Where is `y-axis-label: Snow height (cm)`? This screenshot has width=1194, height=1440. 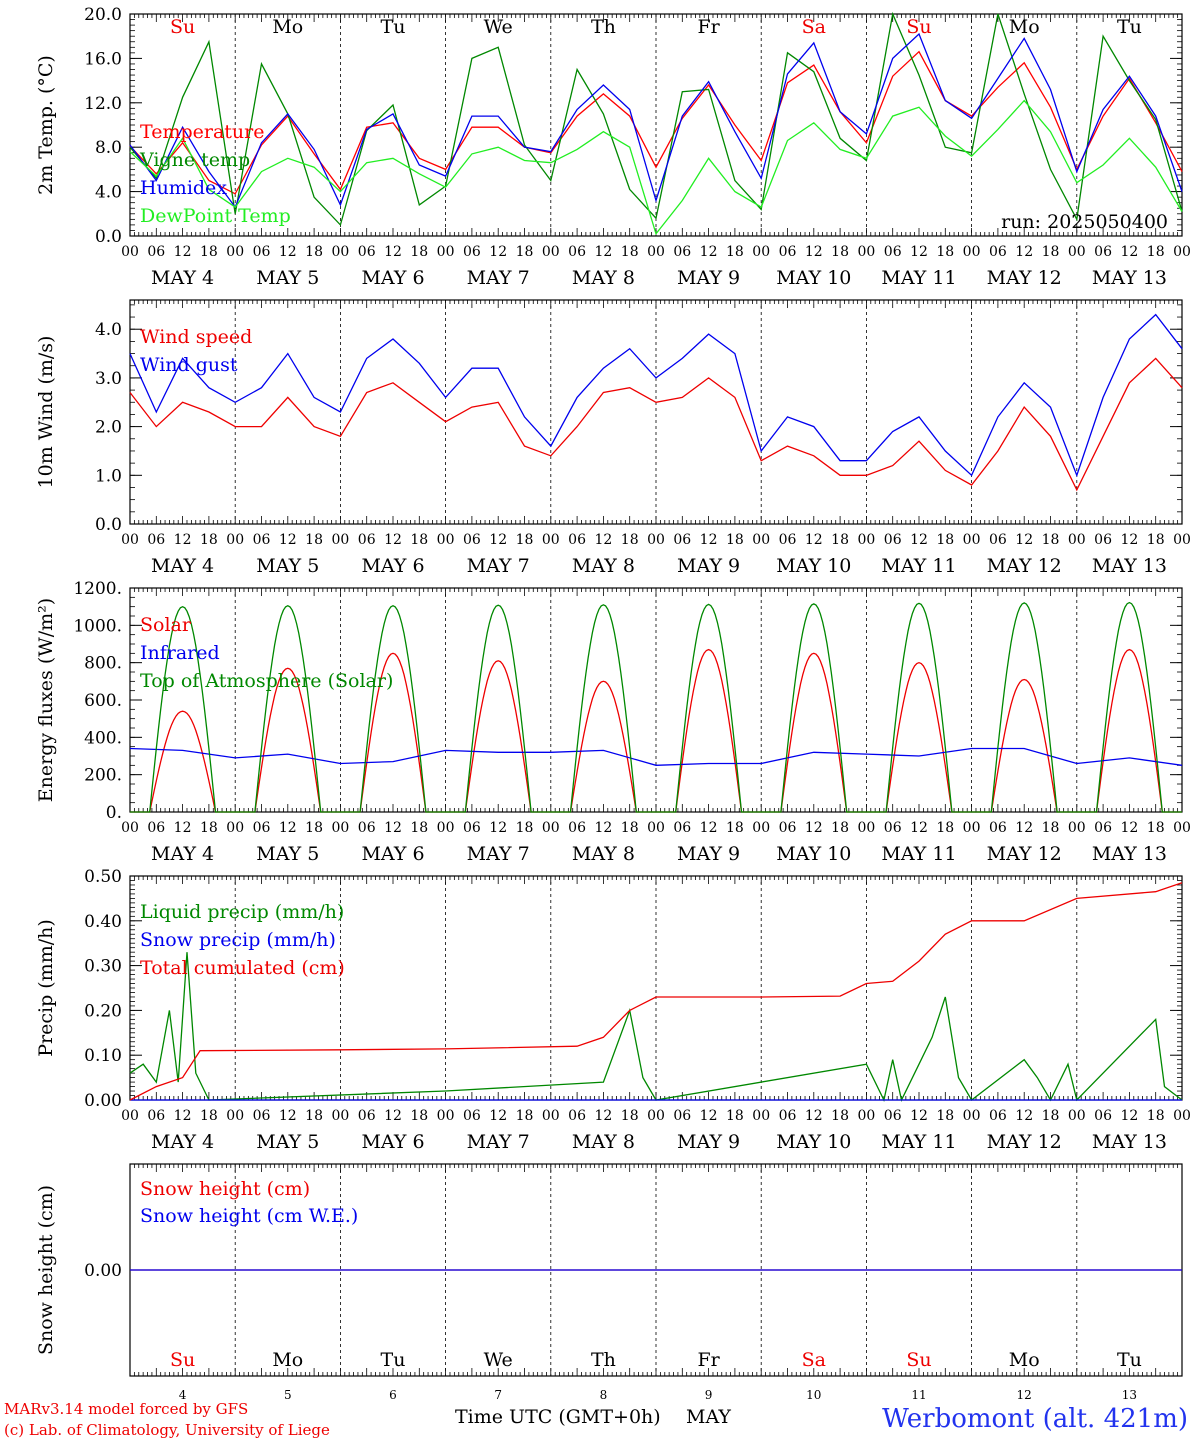 y-axis-label: Snow height (cm) is located at coordinates (46, 1270).